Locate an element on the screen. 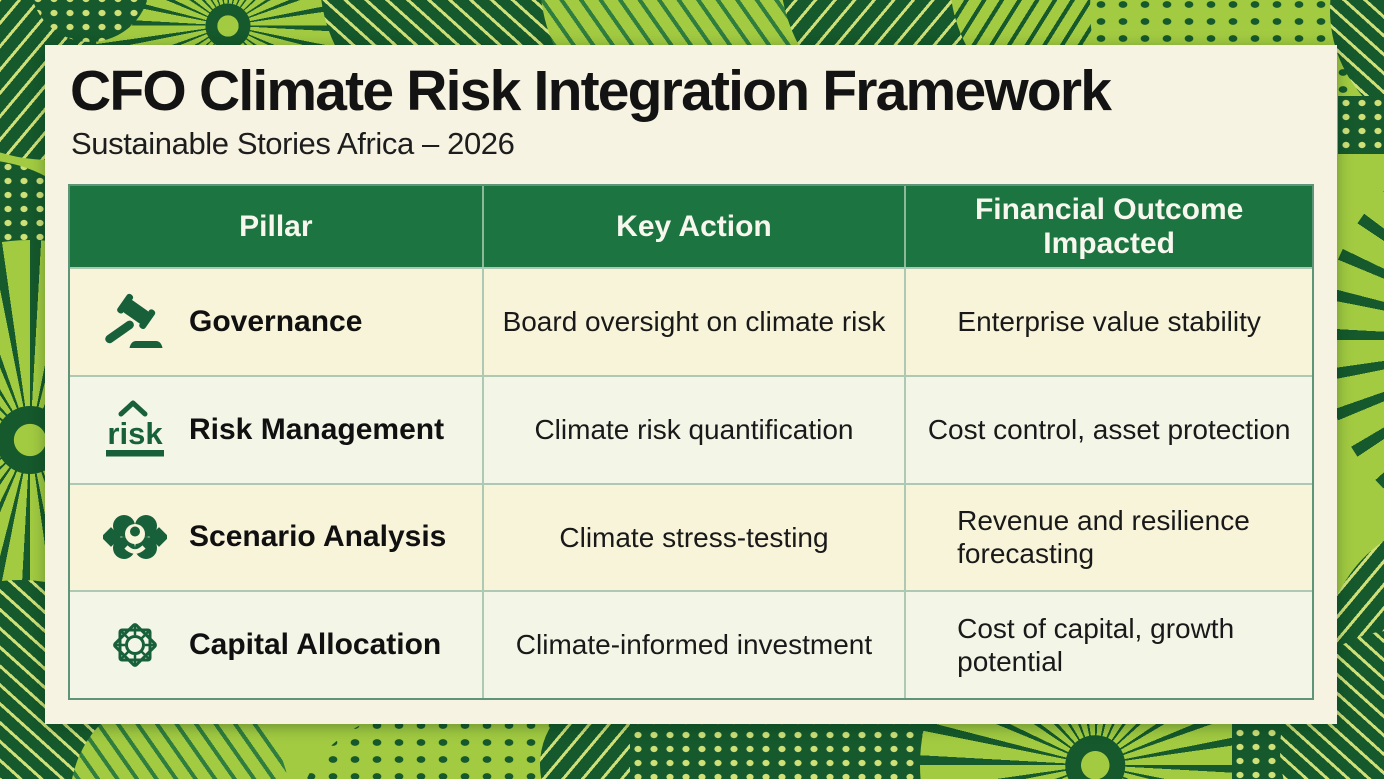 The width and height of the screenshot is (1384, 779). action-cell-scenario-analysis: Climate stress-testing is located at coordinates (695, 536).